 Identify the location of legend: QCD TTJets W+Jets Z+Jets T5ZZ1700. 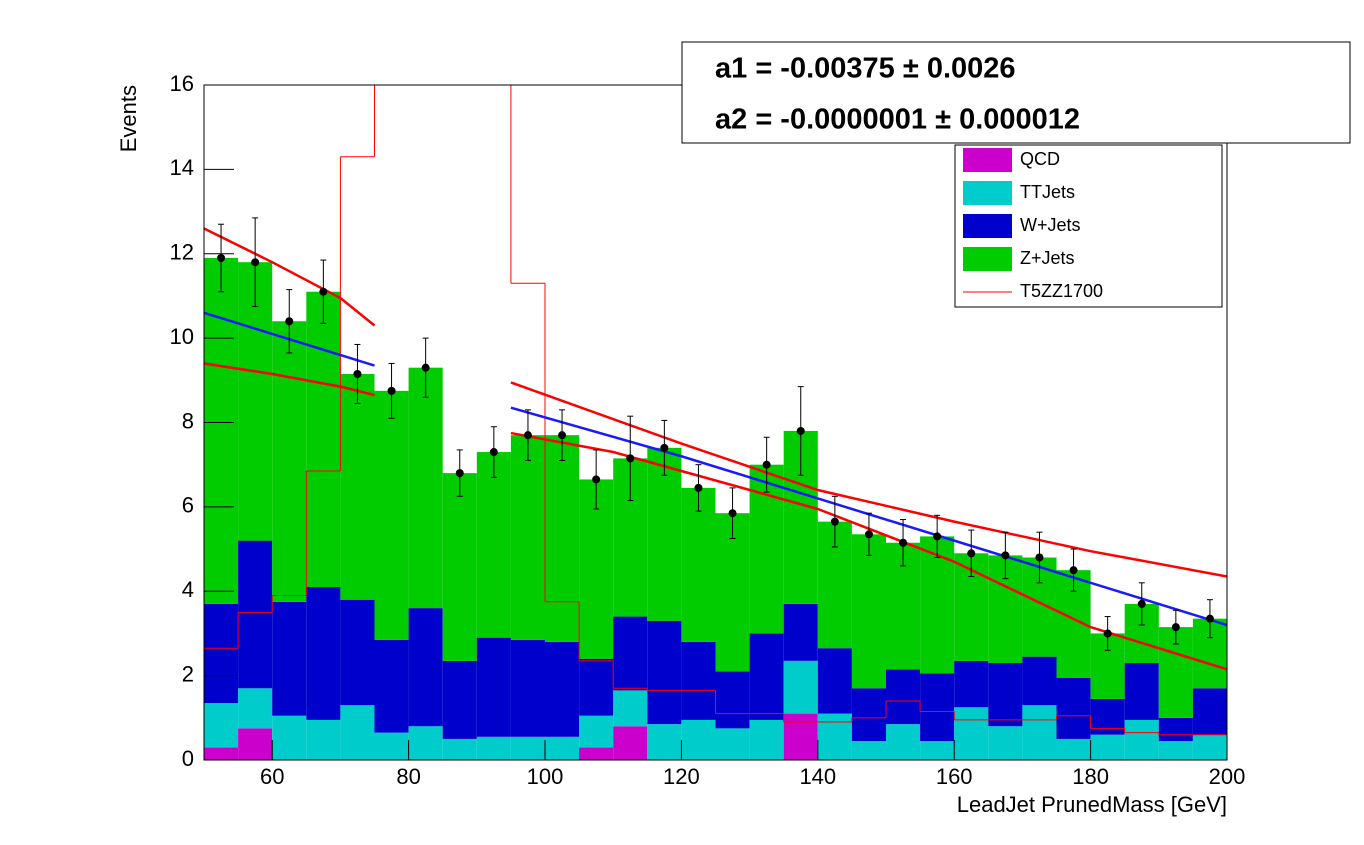
(1033, 224).